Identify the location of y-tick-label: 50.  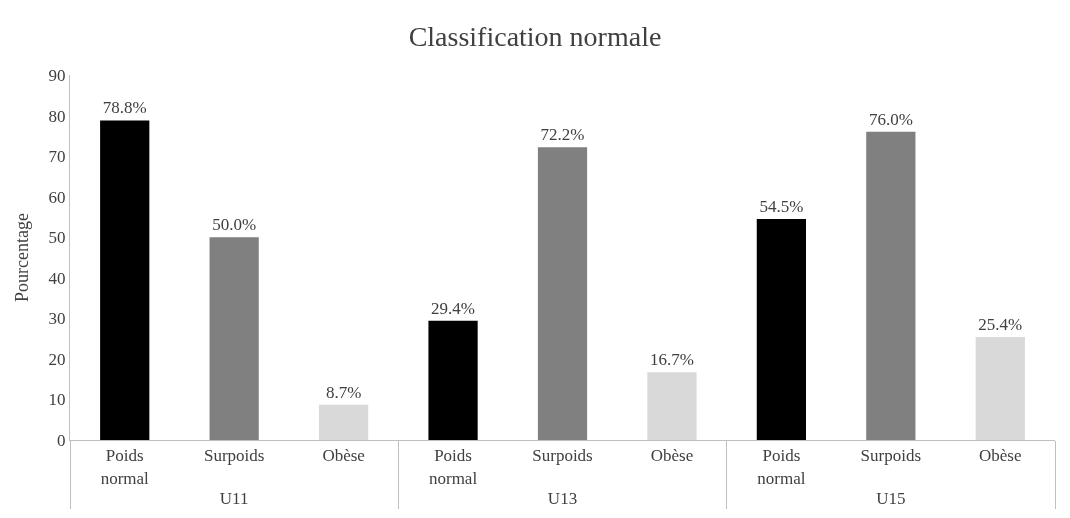
(57, 238).